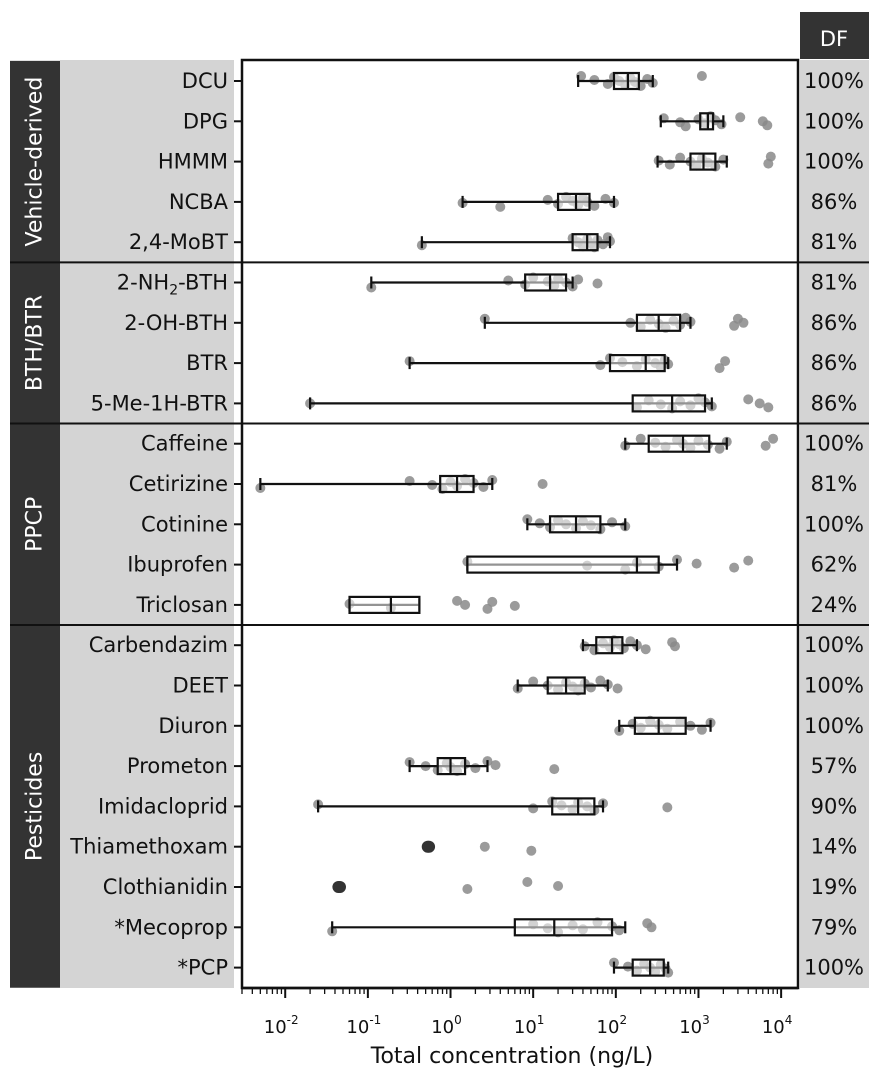  What do you see at coordinates (159, 403) in the screenshot?
I see `row-label: 5-Me-1H-BTR` at bounding box center [159, 403].